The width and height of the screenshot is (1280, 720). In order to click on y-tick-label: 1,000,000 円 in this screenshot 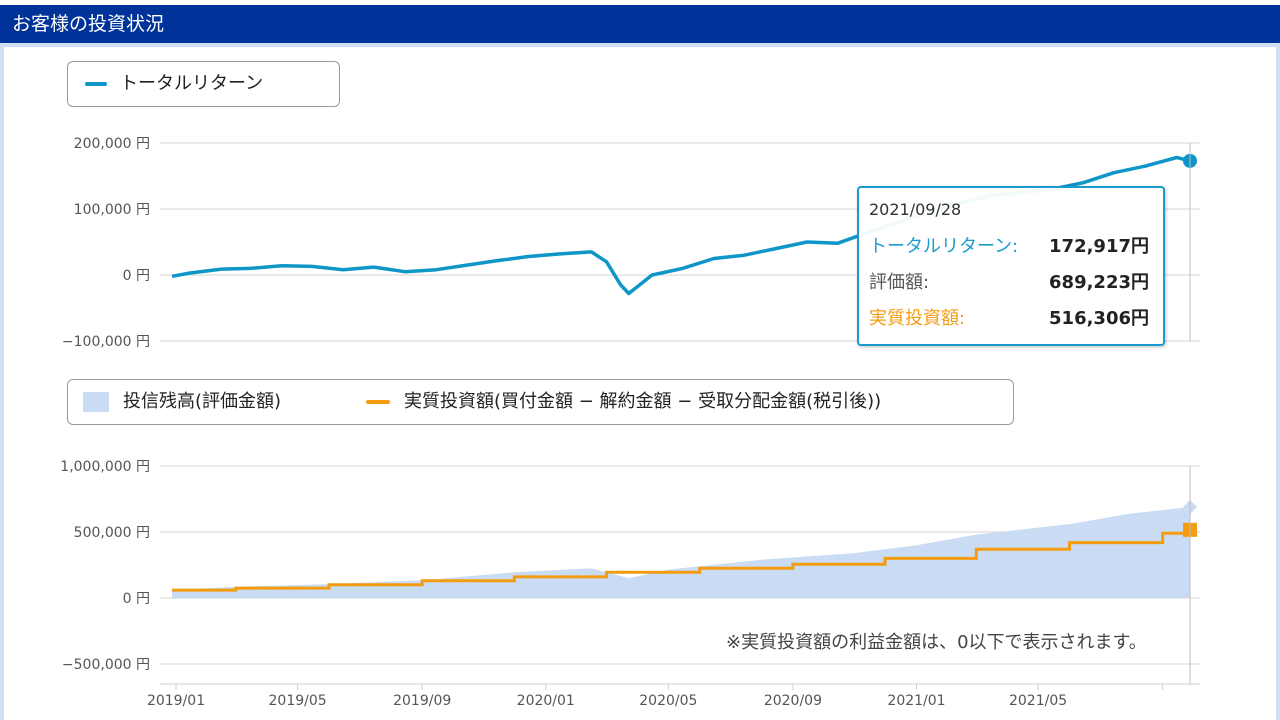, I will do `click(105, 467)`.